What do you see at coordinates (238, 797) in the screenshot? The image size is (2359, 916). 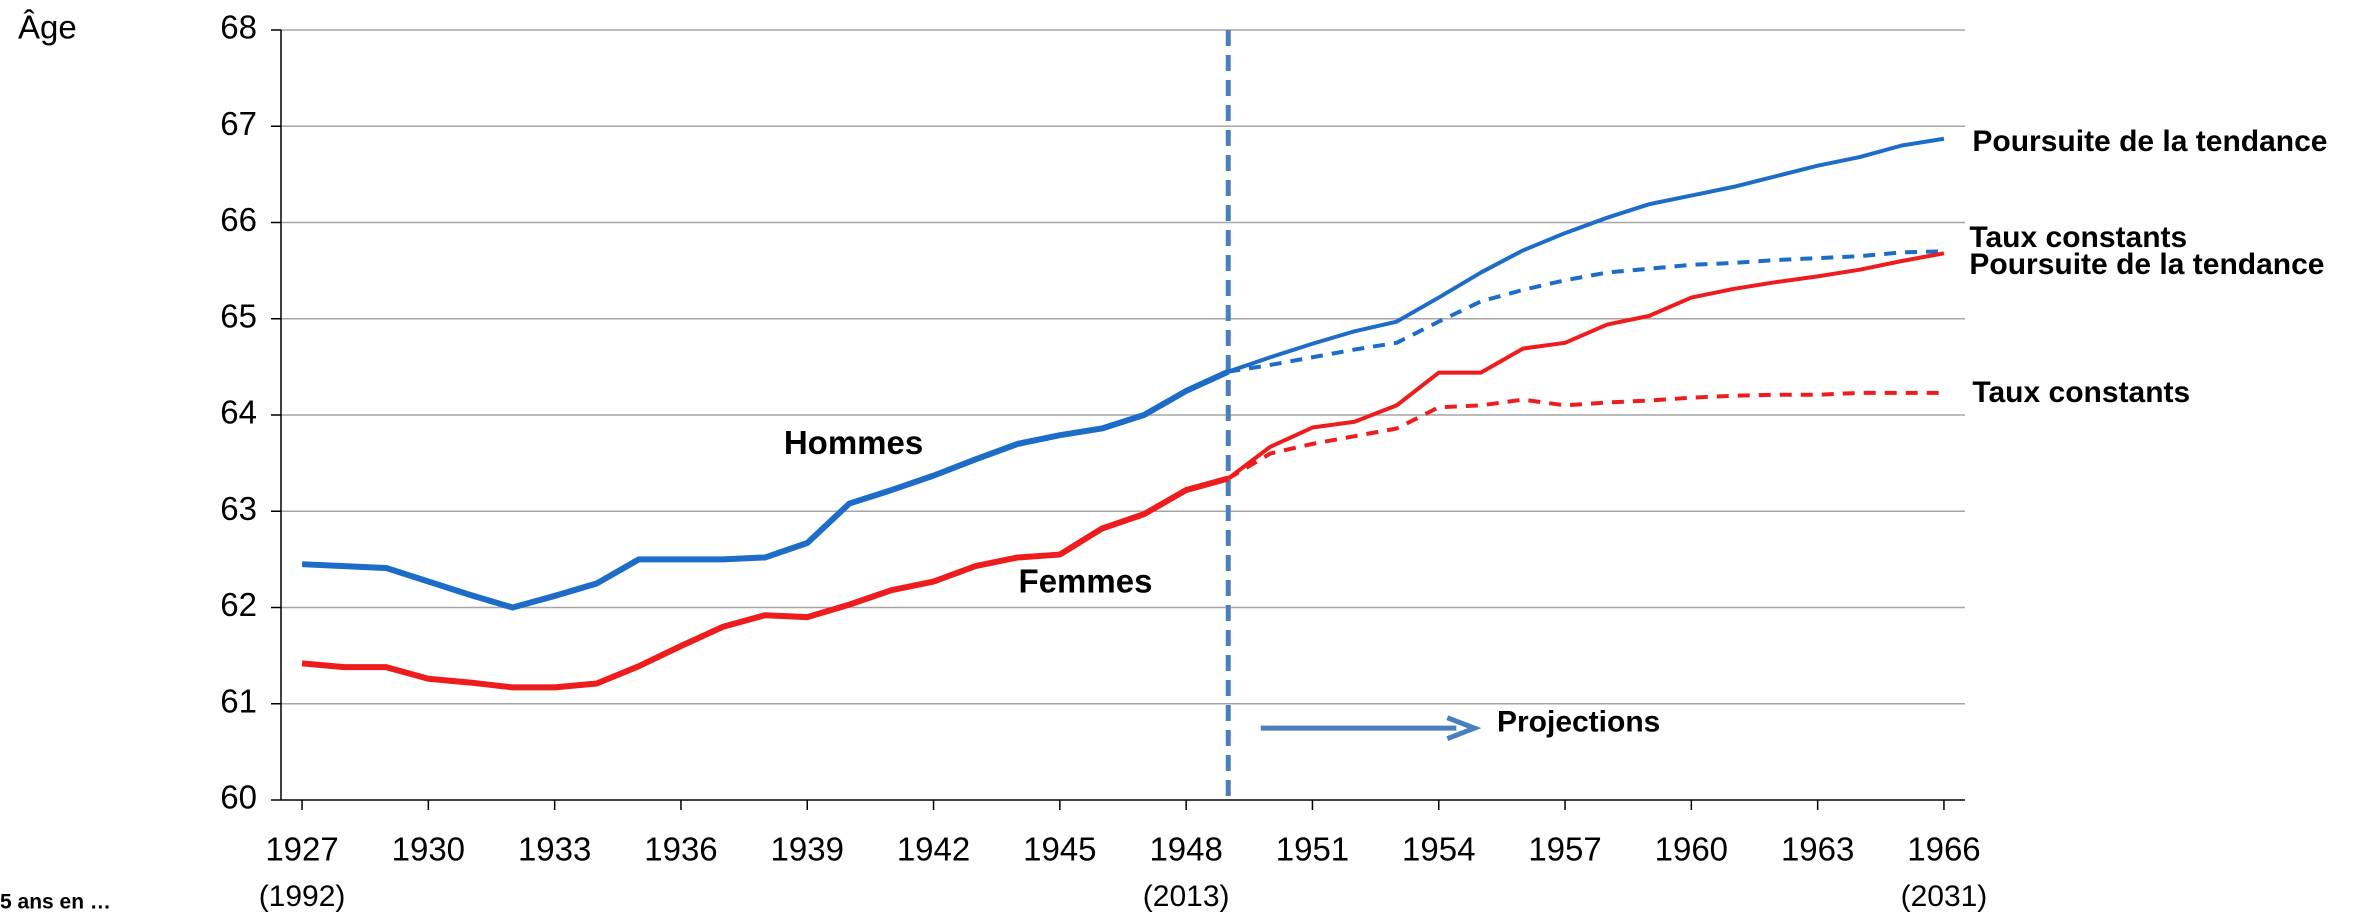 I see `y-tick-label: 60` at bounding box center [238, 797].